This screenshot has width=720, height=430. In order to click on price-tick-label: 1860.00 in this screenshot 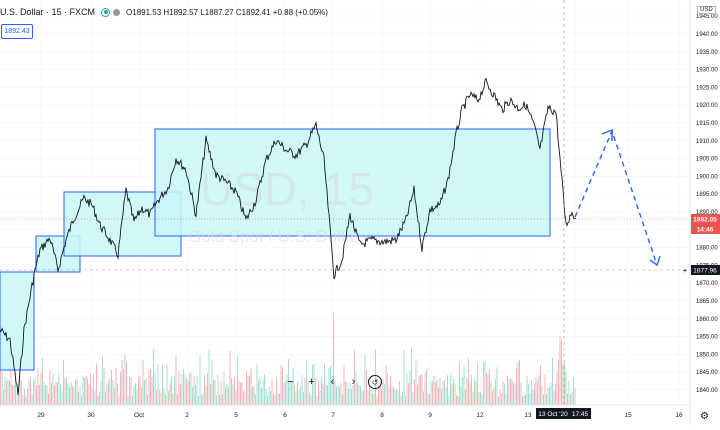, I will do `click(707, 320)`.